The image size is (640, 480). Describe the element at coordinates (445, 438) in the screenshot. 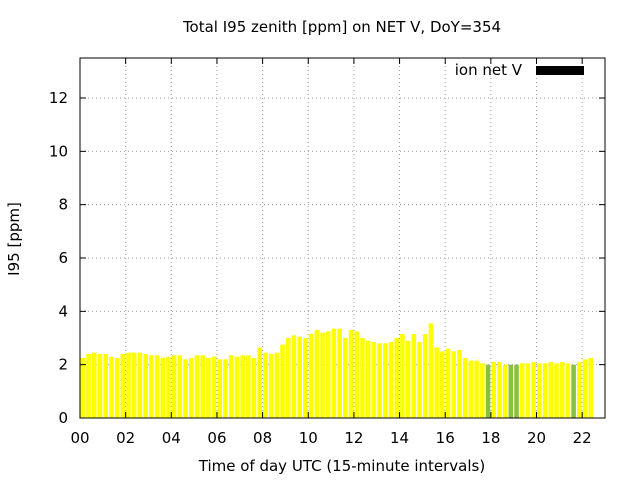

I see `x-tick-label: 16` at that location.